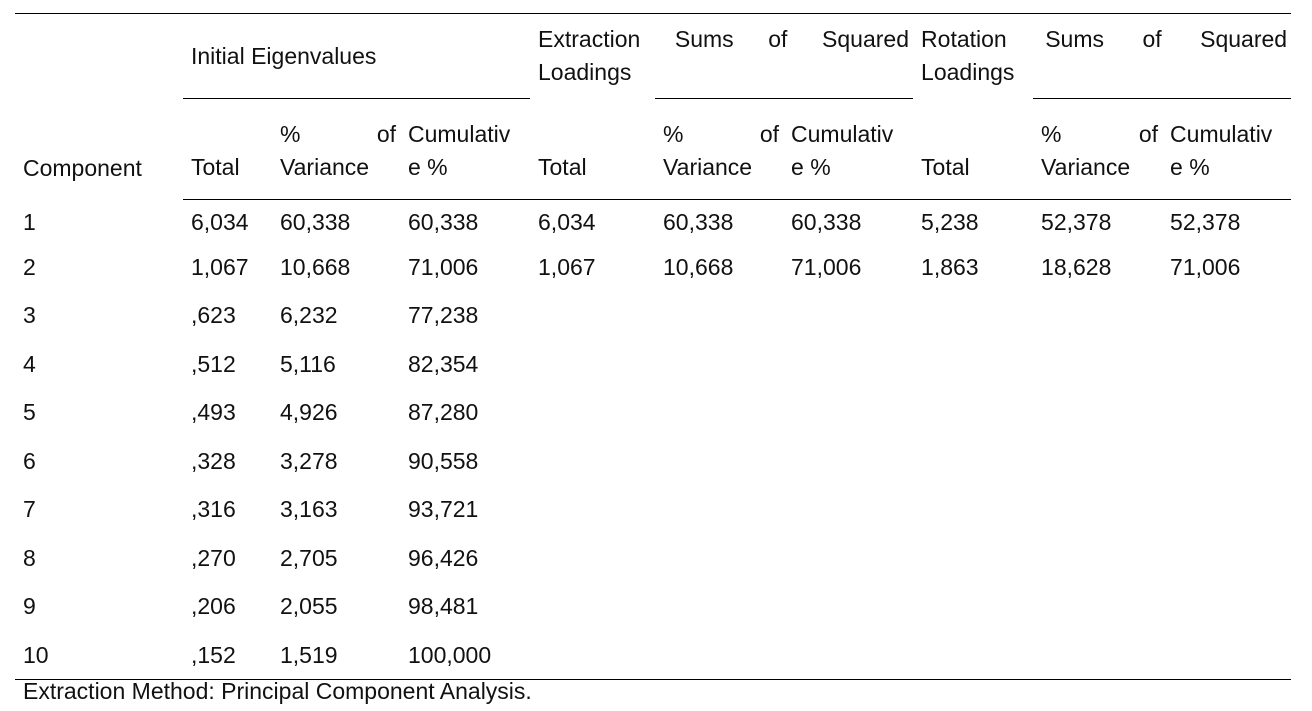 The height and width of the screenshot is (711, 1312). What do you see at coordinates (29, 363) in the screenshot?
I see `component-number-cell: 4` at bounding box center [29, 363].